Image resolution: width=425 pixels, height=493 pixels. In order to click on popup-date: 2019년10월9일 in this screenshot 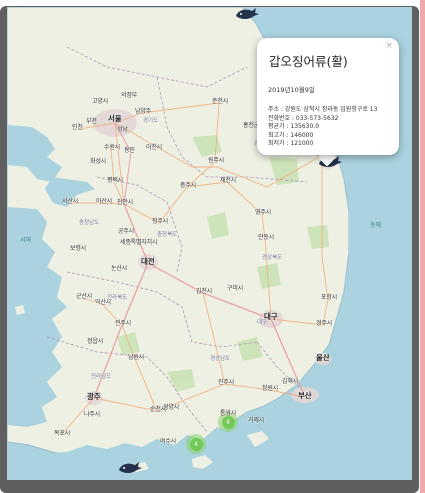, I will do `click(291, 90)`.